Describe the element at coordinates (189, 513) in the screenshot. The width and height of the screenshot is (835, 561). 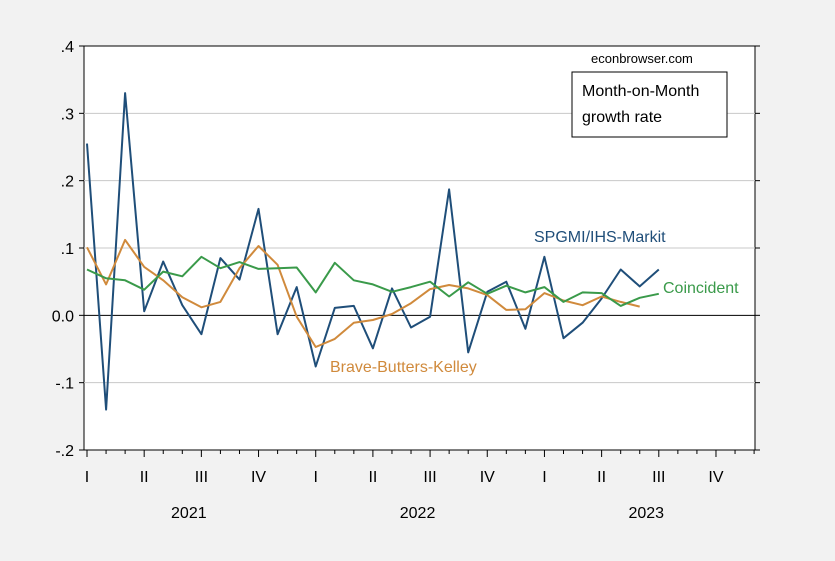
I see `x-year-label: 2021` at that location.